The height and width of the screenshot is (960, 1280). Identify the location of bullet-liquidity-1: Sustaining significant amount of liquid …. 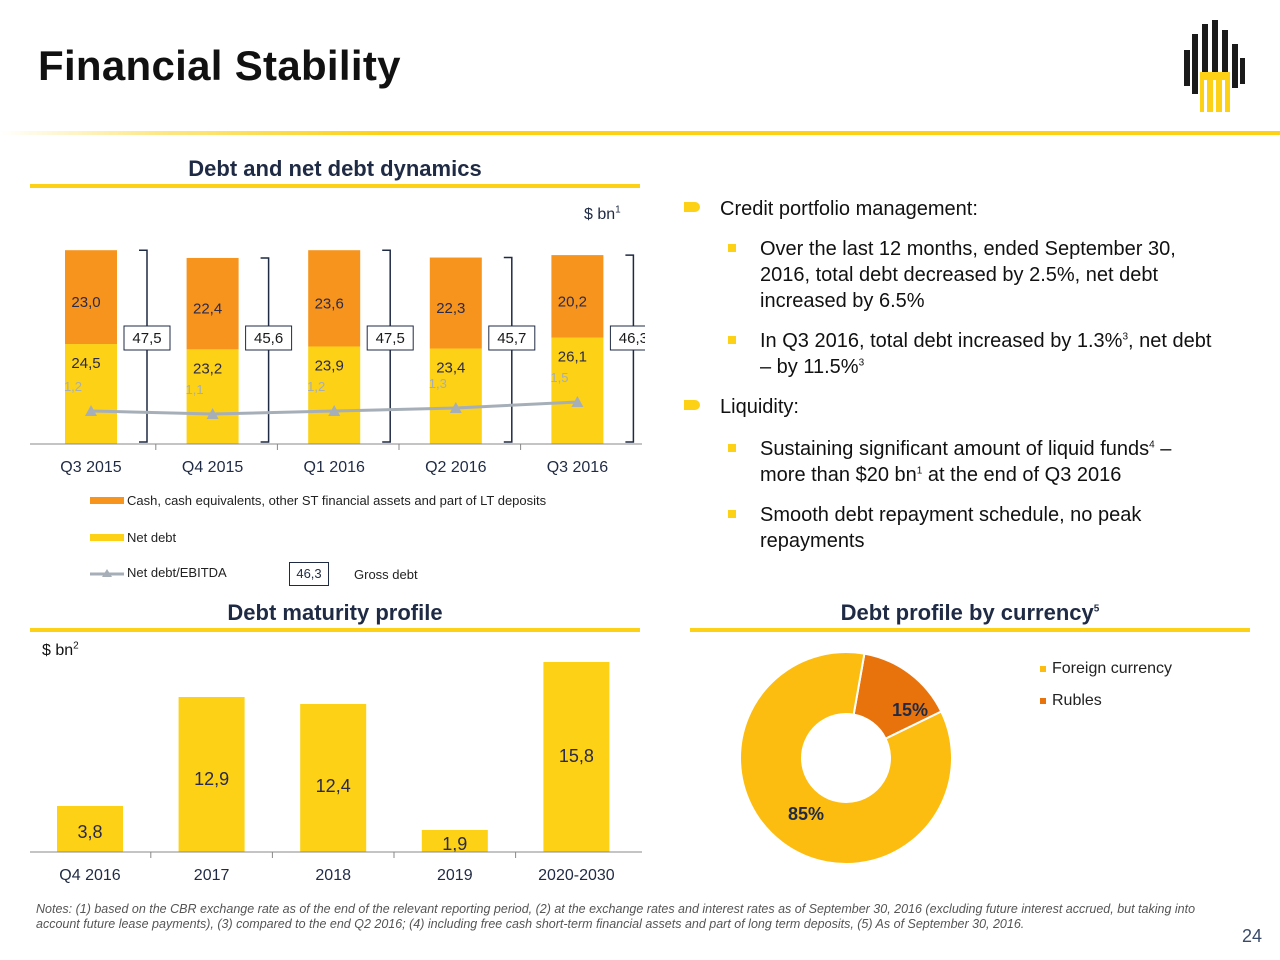
(949, 462).